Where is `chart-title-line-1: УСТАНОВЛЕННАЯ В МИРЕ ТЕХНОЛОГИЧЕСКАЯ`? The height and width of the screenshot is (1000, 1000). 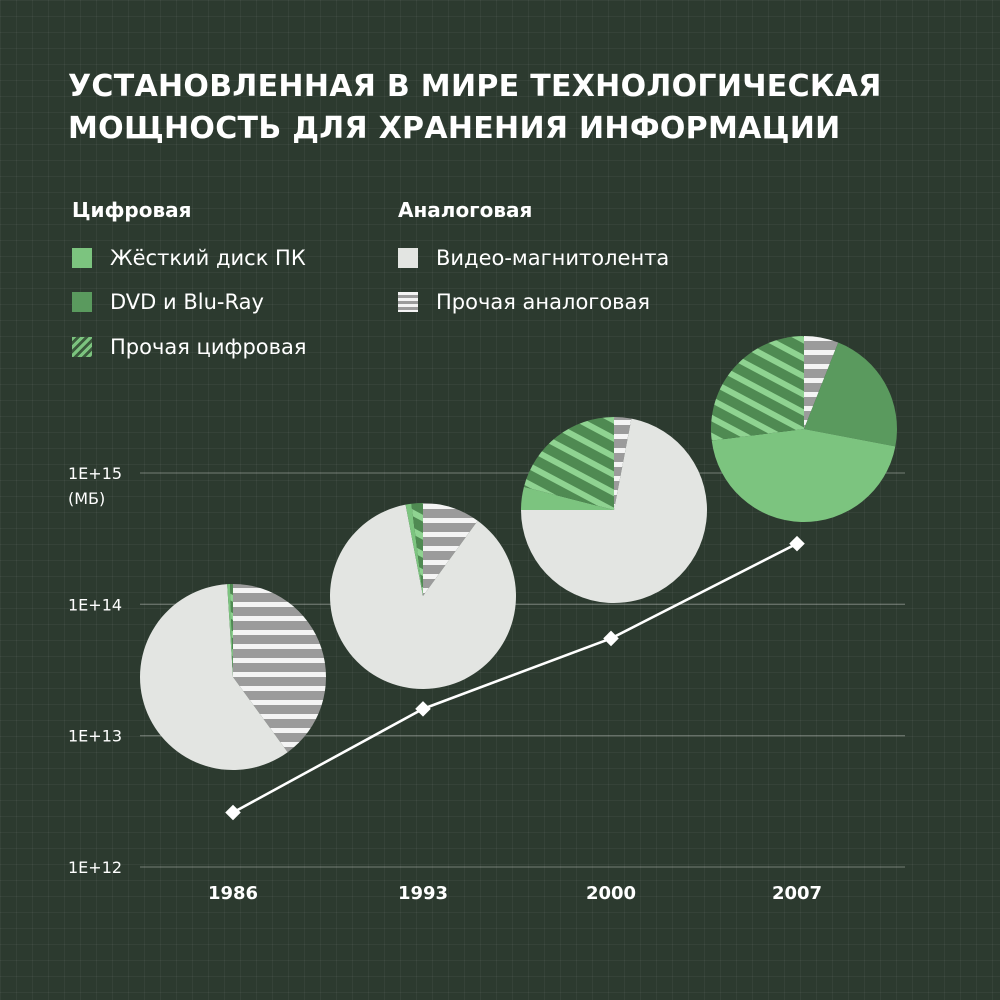 chart-title-line-1: УСТАНОВЛЕННАЯ В МИРЕ ТЕХНОЛОГИЧЕСКАЯ is located at coordinates (475, 86).